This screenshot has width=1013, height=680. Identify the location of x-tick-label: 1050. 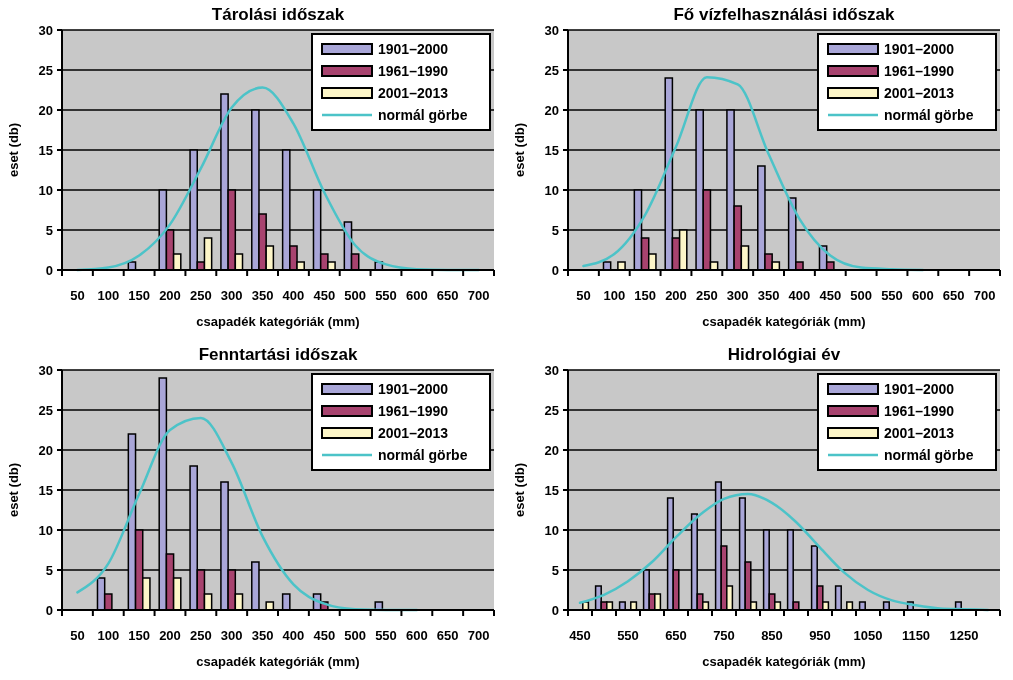
(868, 635).